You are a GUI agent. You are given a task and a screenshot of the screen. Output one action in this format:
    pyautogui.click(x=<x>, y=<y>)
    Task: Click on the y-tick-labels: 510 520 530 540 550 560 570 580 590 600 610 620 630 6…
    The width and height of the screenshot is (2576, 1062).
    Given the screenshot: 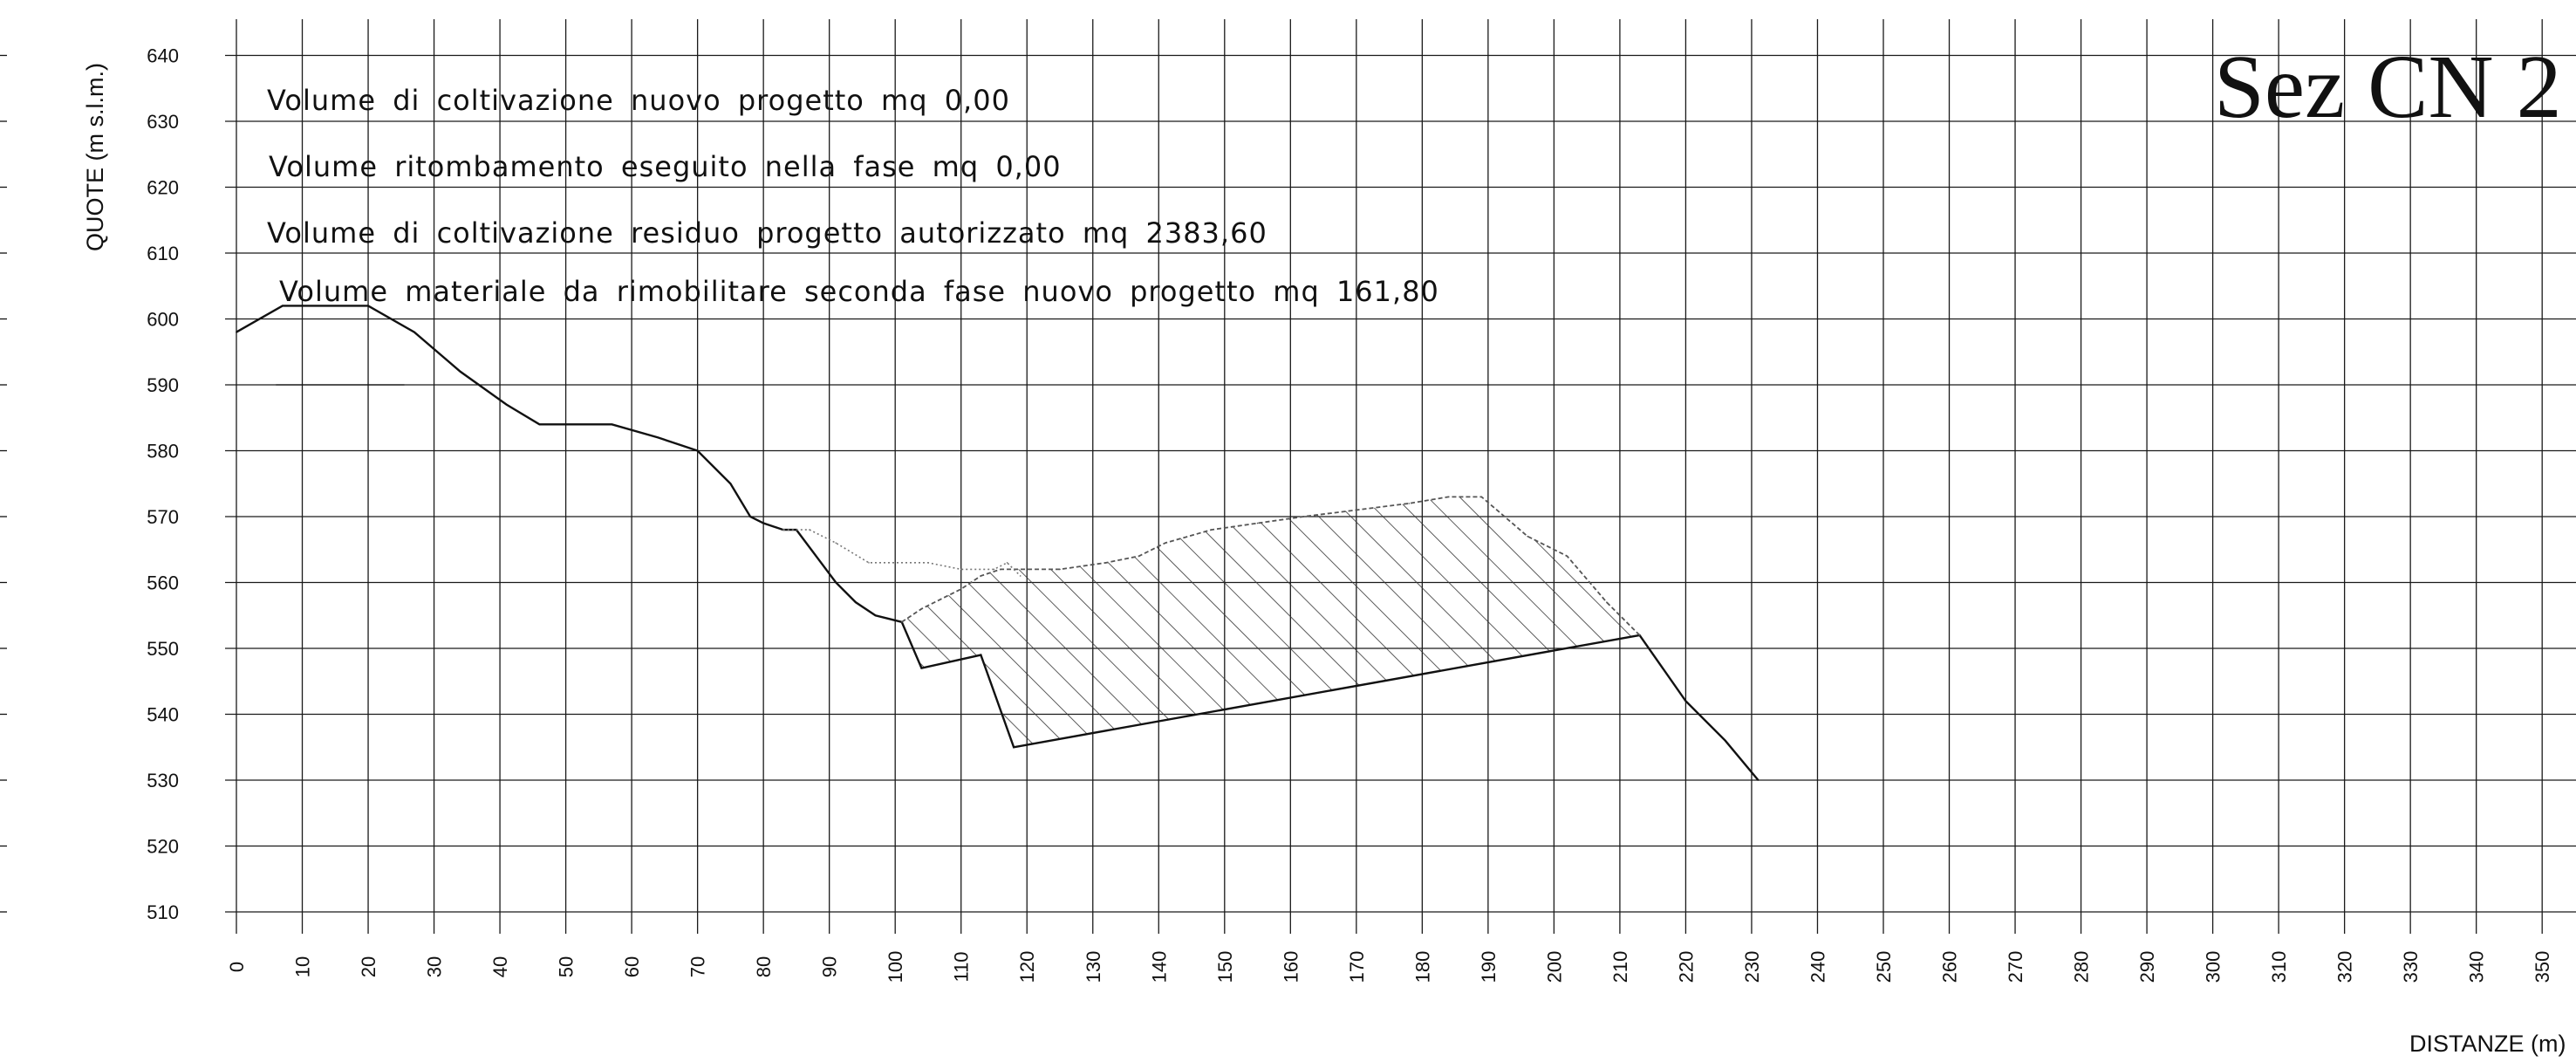 What is the action you would take?
    pyautogui.click(x=163, y=485)
    